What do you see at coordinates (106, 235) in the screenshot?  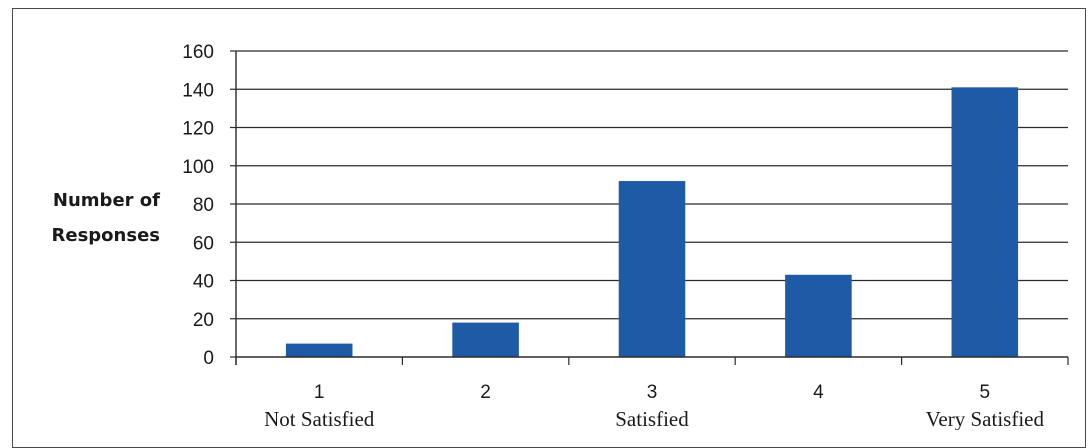 I see `y-axis-label-line-2: Responses` at bounding box center [106, 235].